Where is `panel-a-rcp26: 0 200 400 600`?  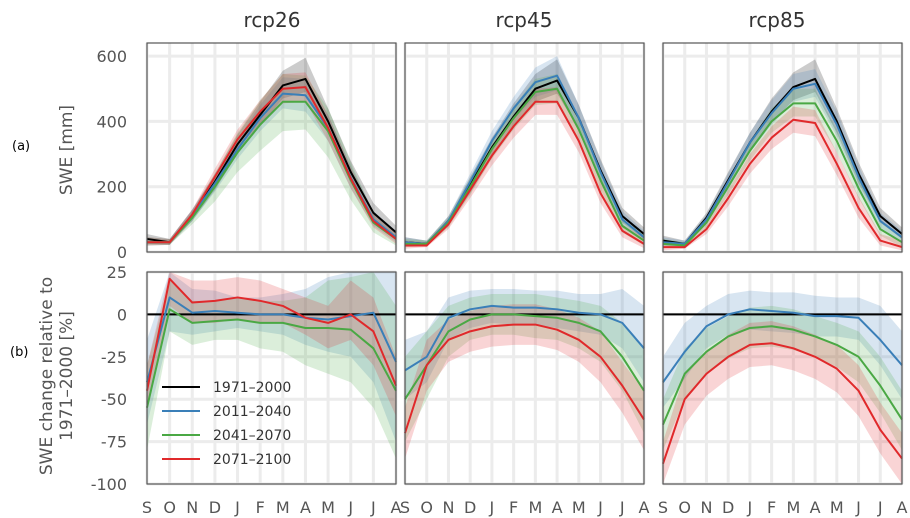 panel-a-rcp26: 0 200 400 600 is located at coordinates (247, 152).